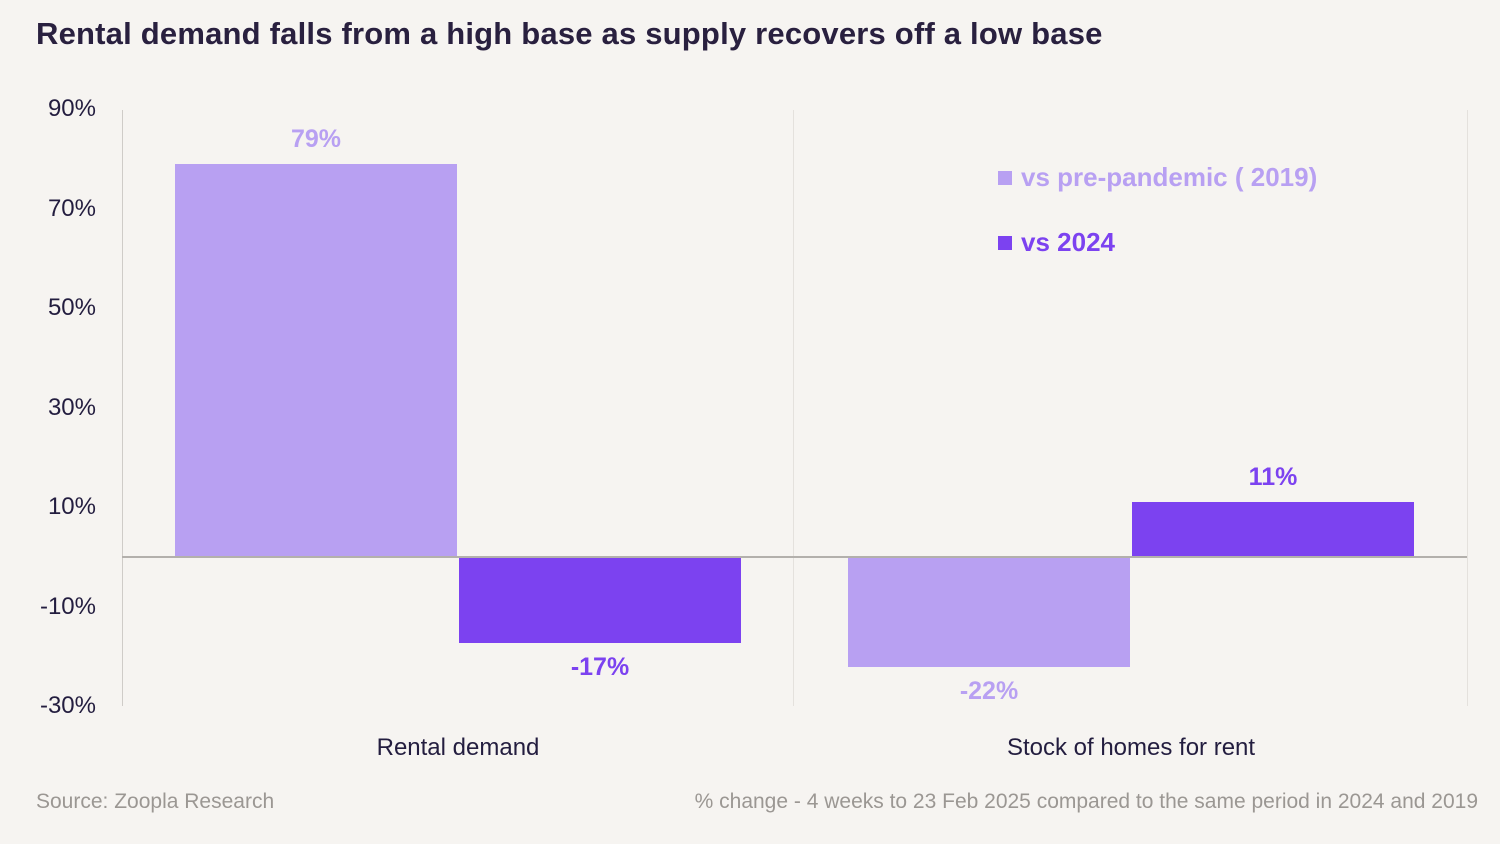  What do you see at coordinates (1131, 747) in the screenshot?
I see `category-label: Stock of homes for rent` at bounding box center [1131, 747].